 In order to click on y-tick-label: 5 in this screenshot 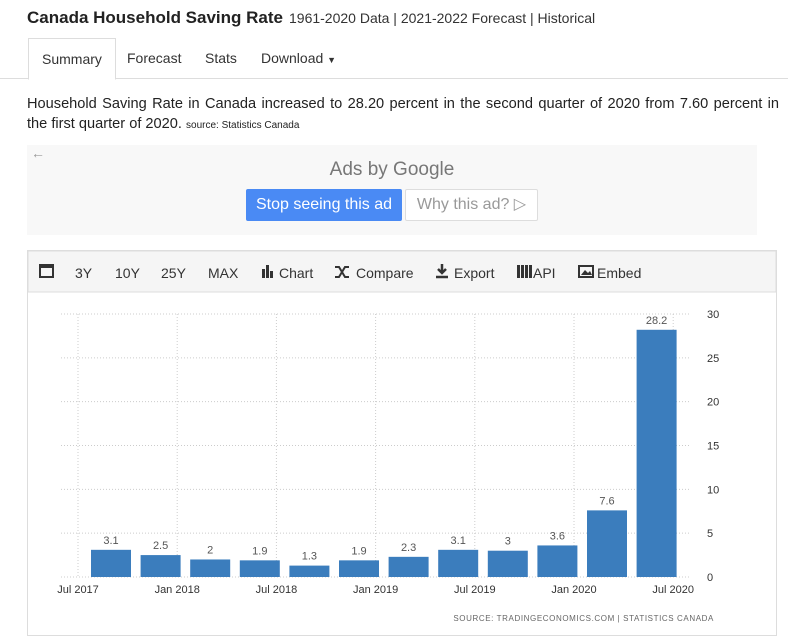, I will do `click(710, 534)`.